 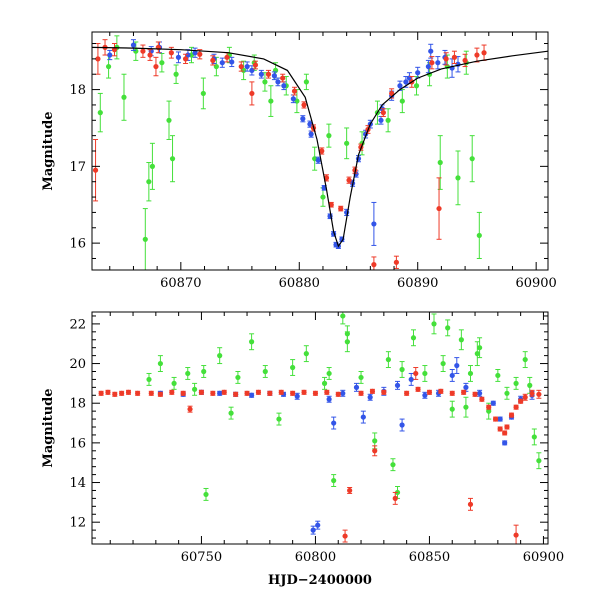 I want to click on x-tick-label: 60900, so click(x=543, y=557).